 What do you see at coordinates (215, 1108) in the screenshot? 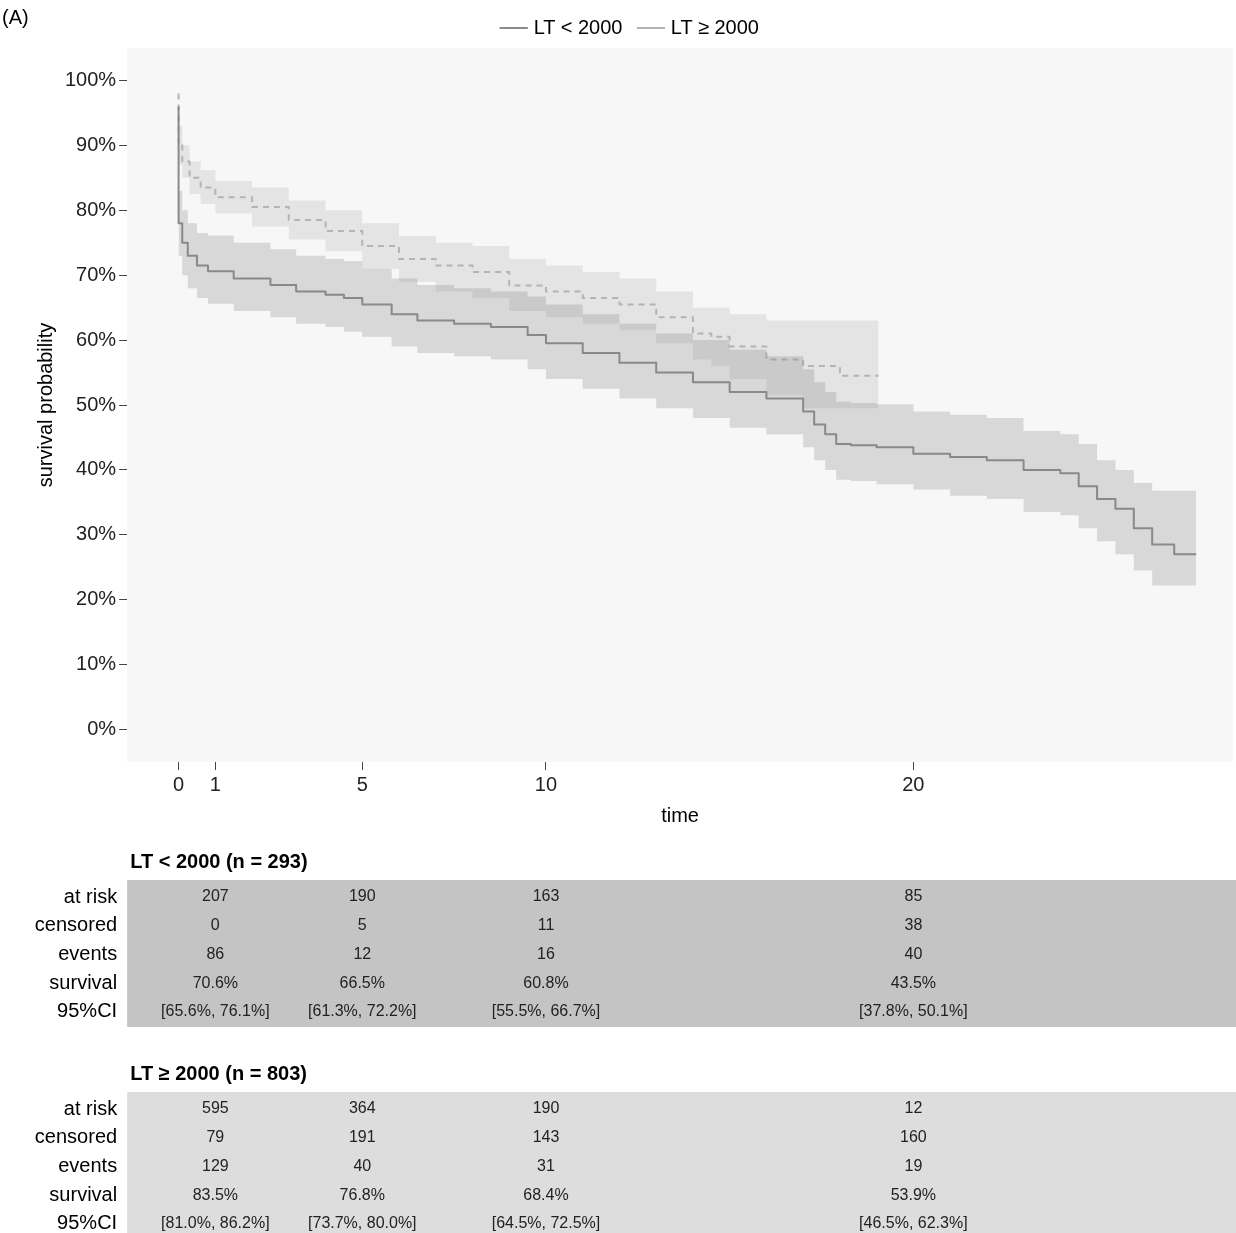
I see `text: 595` at bounding box center [215, 1108].